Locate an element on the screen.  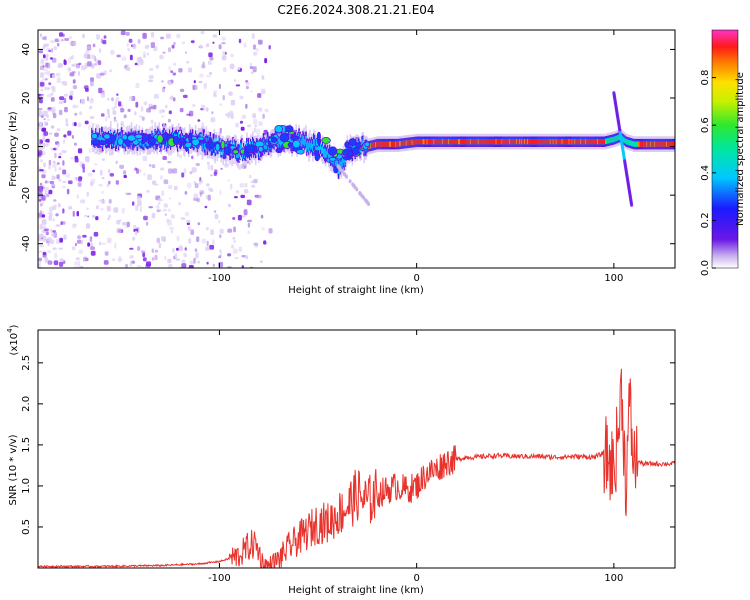
snr-multiplier-close: ) is located at coordinates (14, 326).